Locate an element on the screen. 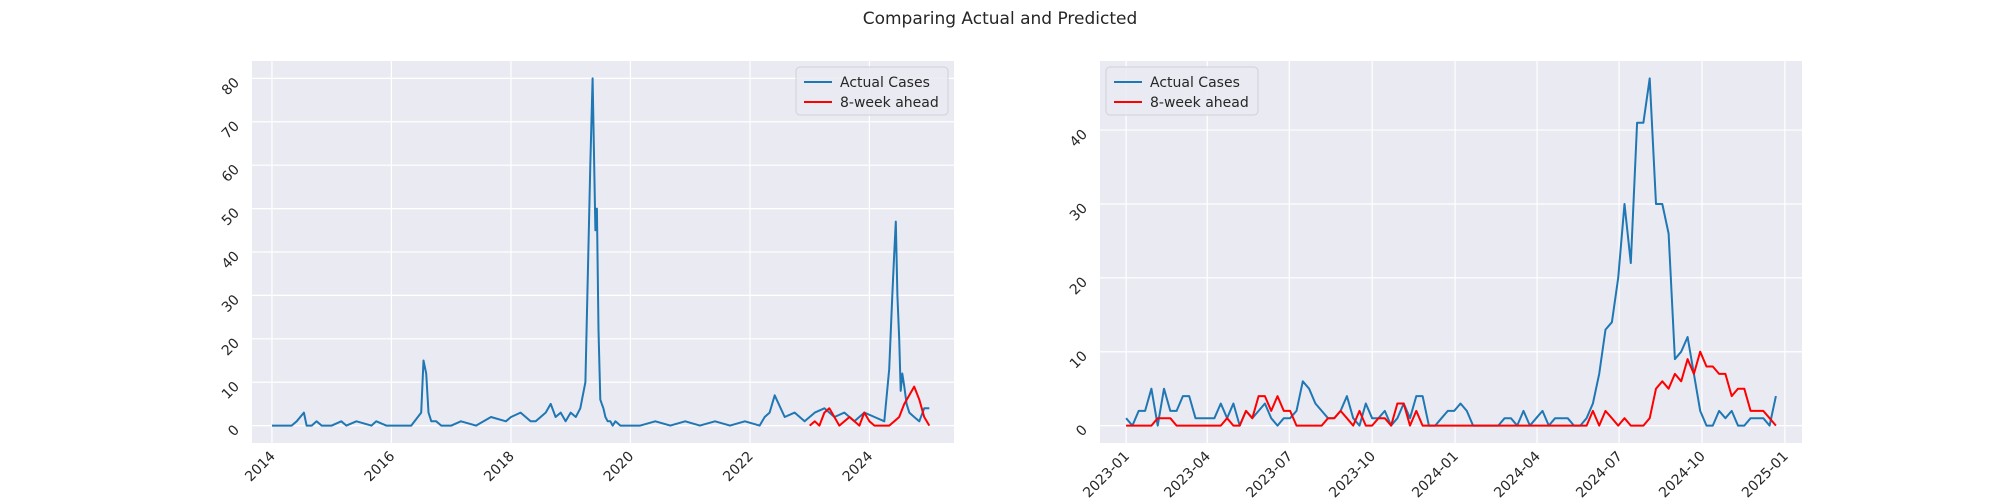 The width and height of the screenshot is (2000, 500). x-tick-label: 2024-01 is located at coordinates (1435, 474).